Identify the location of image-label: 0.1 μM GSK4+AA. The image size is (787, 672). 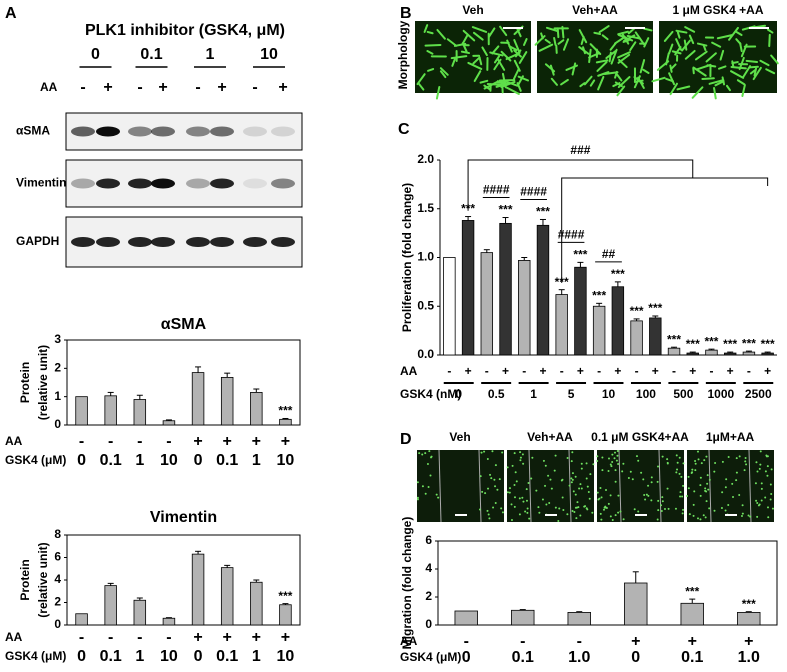
(640, 437).